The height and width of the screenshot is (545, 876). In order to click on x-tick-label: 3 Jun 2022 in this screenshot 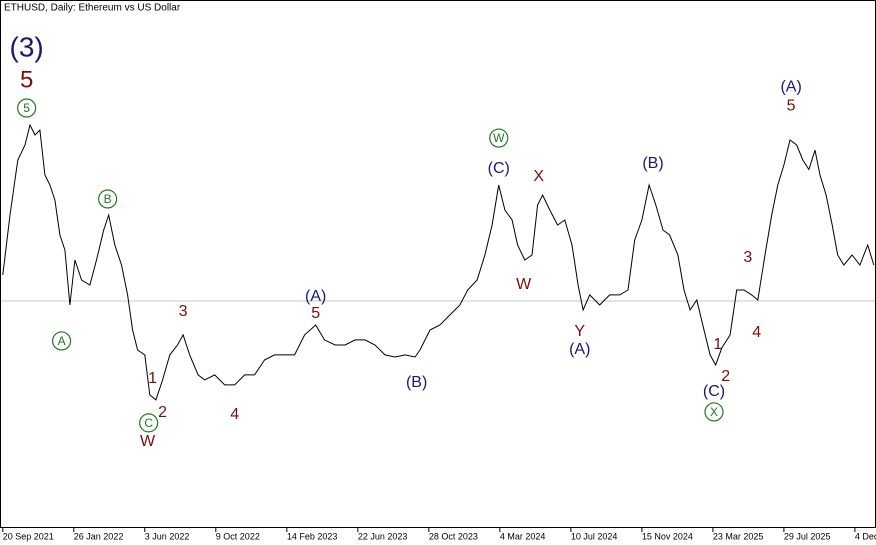, I will do `click(167, 536)`.